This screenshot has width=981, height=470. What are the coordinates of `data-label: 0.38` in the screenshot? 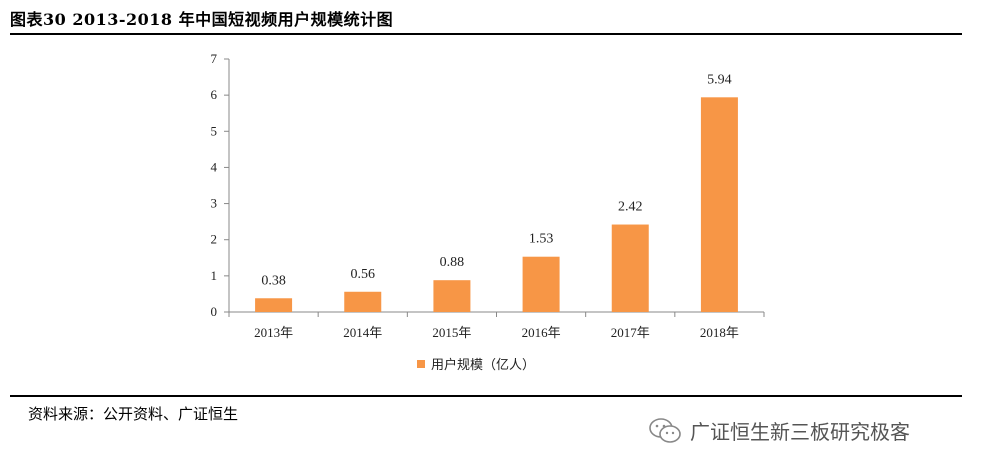 It's located at (273, 280).